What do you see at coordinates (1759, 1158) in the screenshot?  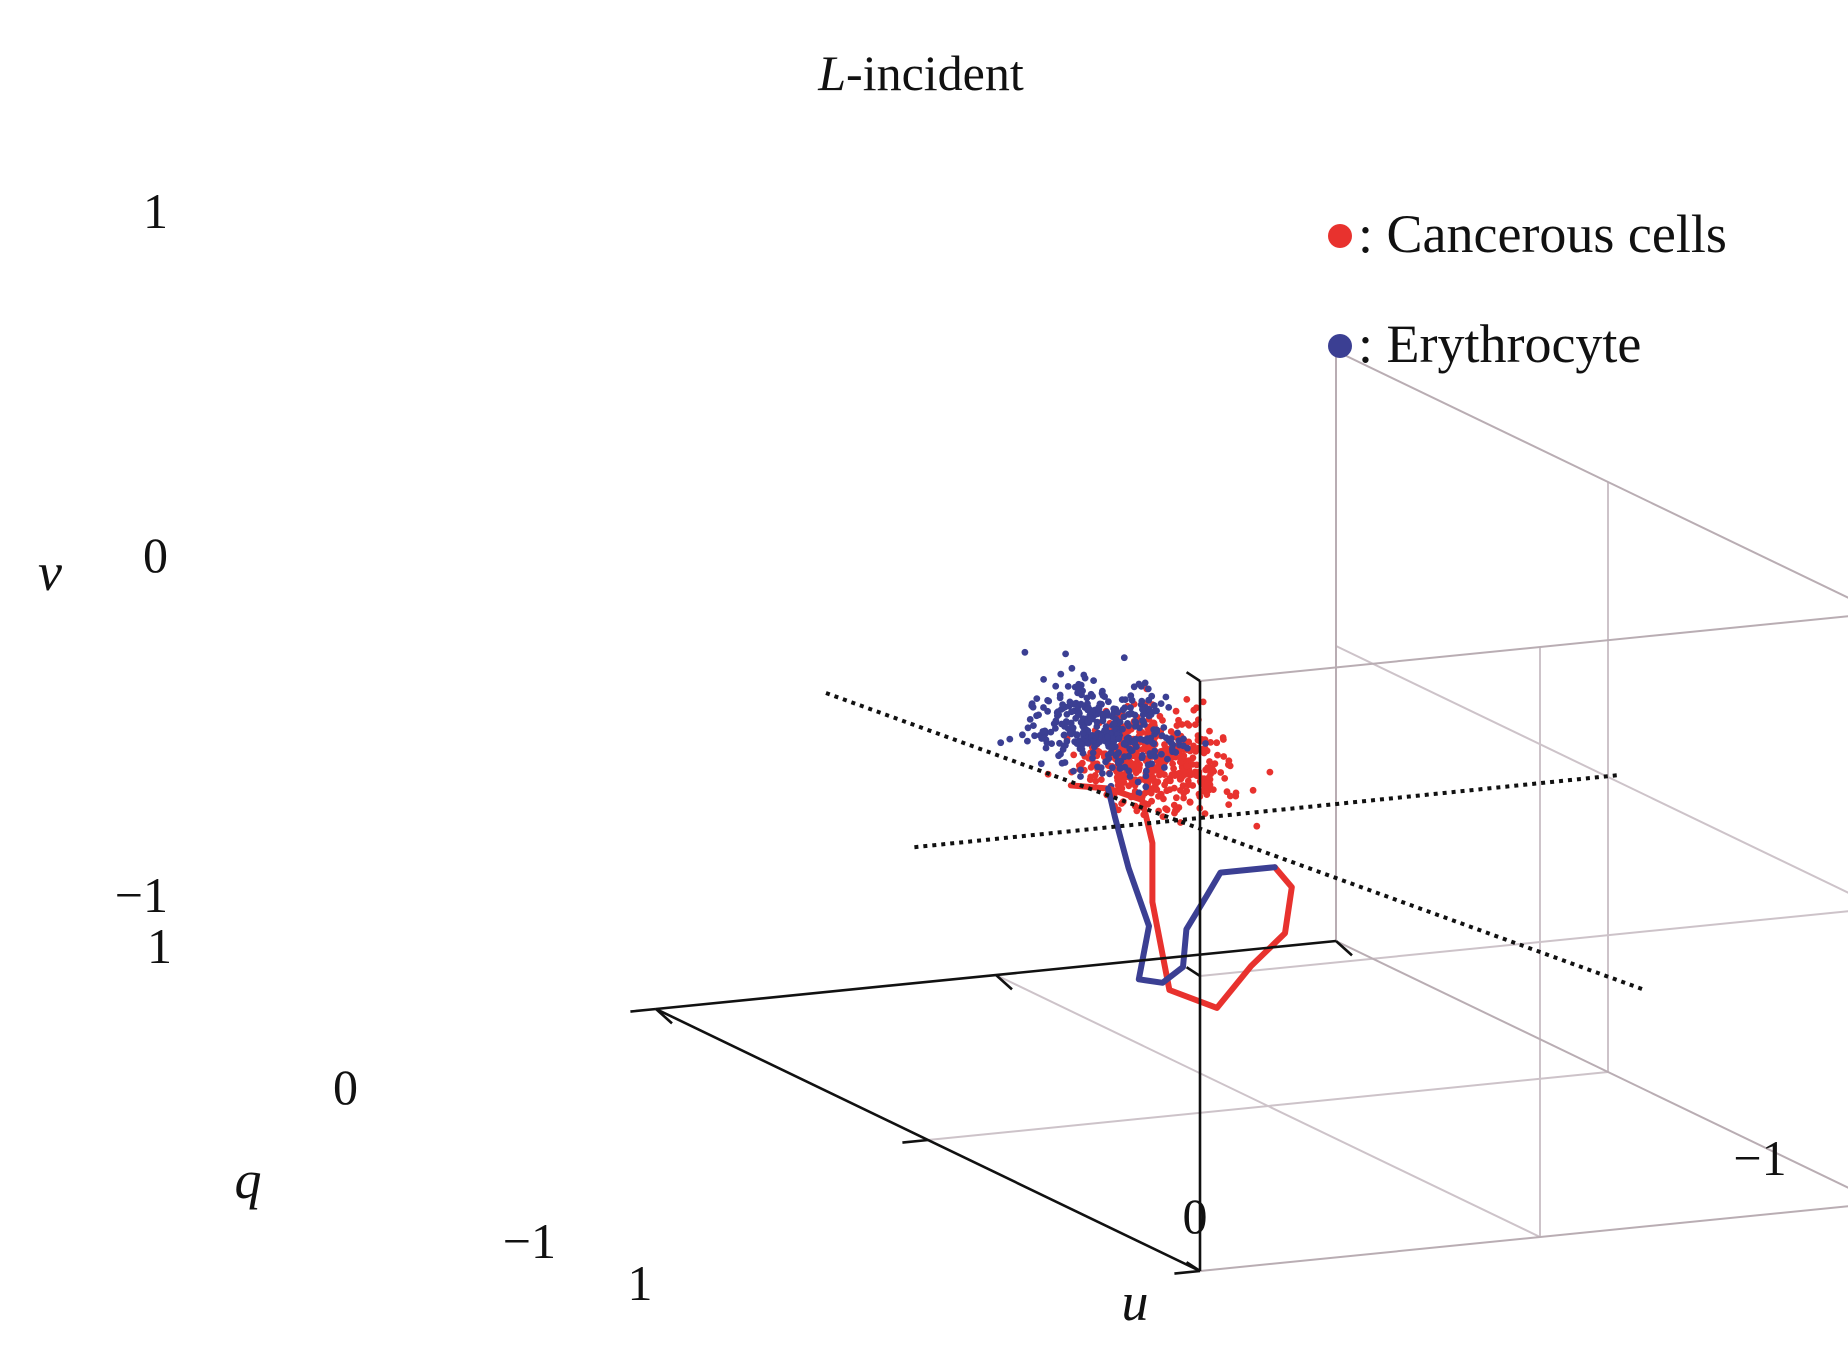 I see `u-tick-neg1: −1` at bounding box center [1759, 1158].